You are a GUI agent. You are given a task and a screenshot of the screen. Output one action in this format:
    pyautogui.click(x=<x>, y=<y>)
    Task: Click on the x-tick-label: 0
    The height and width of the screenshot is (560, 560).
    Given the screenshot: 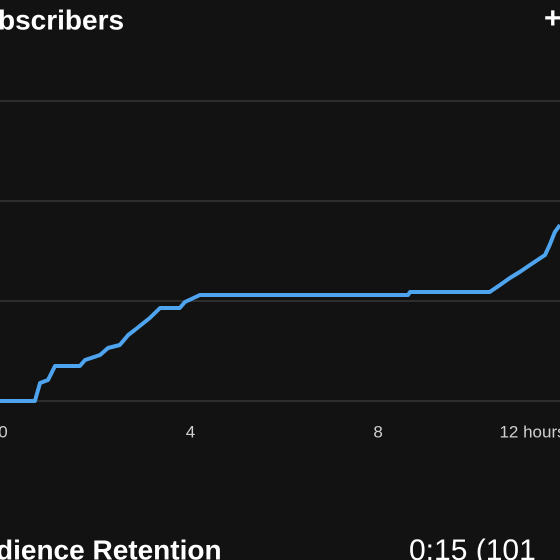 What is the action you would take?
    pyautogui.click(x=4, y=431)
    